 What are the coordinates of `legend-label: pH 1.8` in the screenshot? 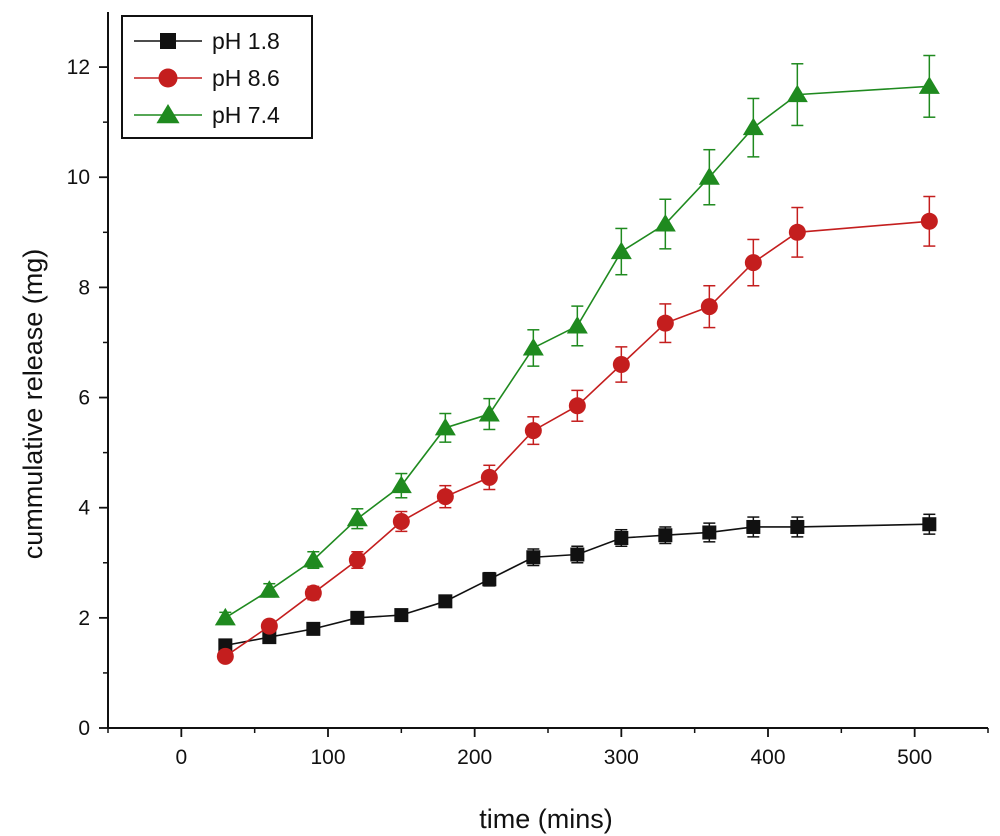 It's located at (246, 41).